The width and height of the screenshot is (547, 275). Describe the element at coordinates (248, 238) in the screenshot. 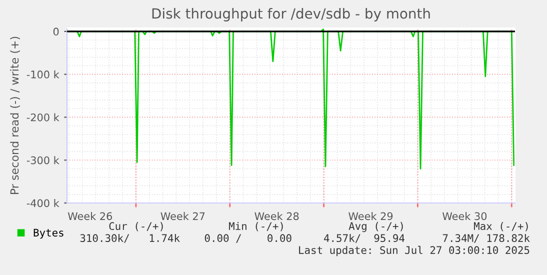

I see `text: 0.00 / 0.00` at that location.